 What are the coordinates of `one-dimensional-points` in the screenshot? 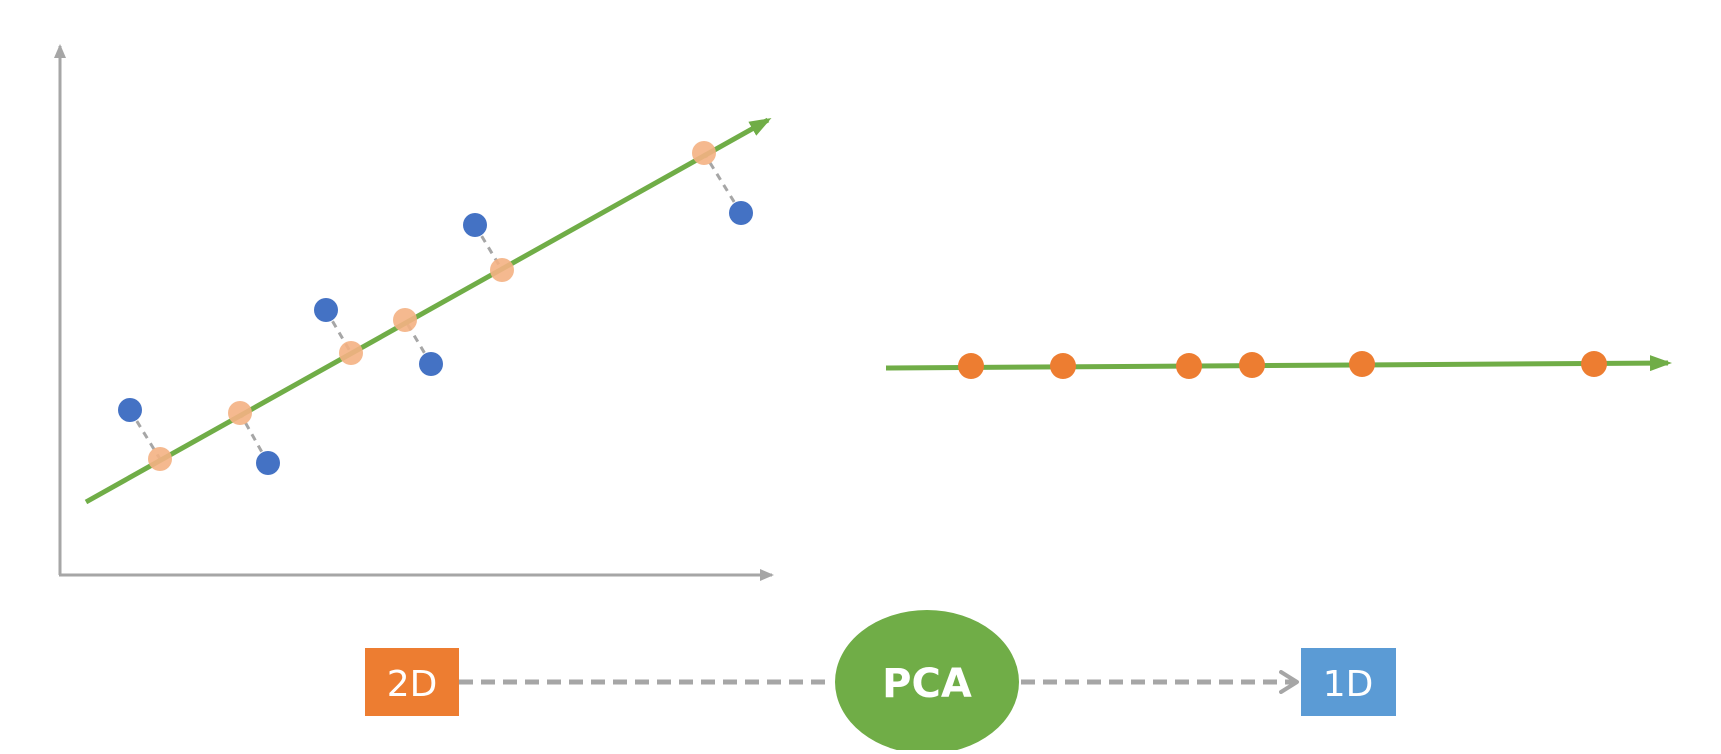 It's located at (1282, 365).